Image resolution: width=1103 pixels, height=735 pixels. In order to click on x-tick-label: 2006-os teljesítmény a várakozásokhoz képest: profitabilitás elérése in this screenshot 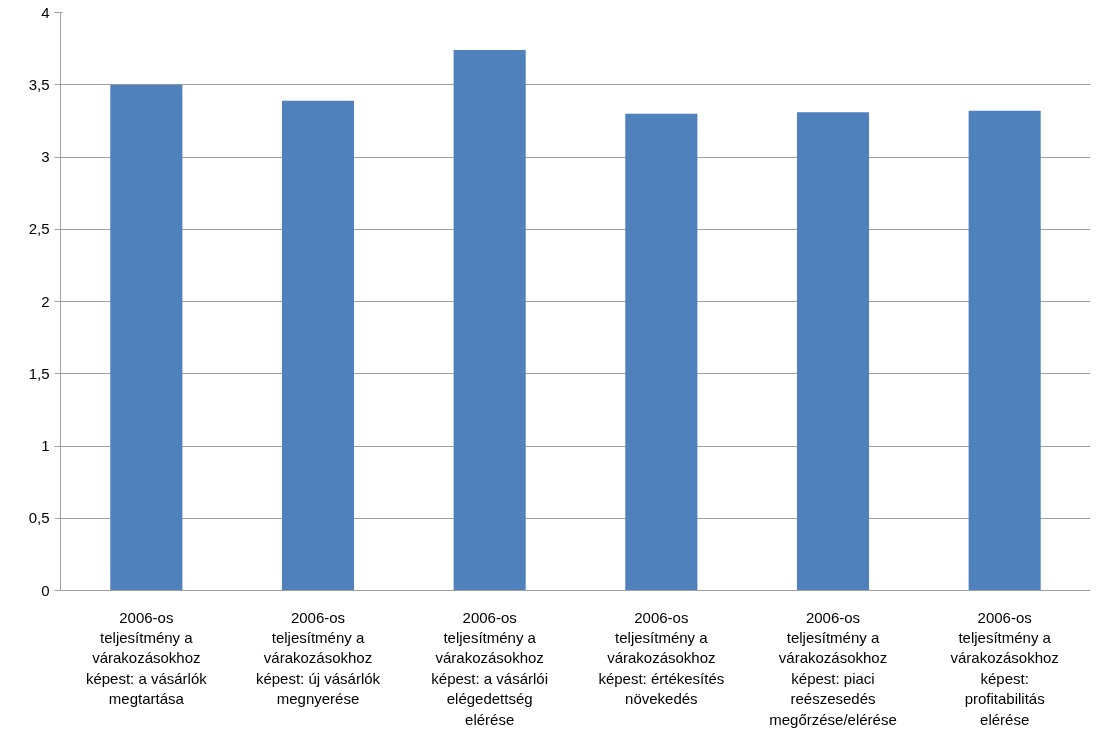, I will do `click(1004, 668)`.